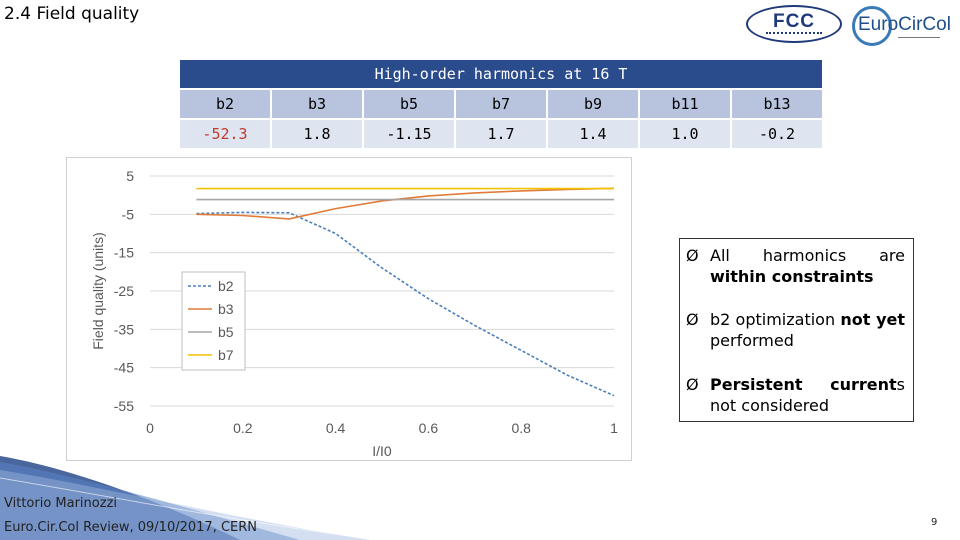  I want to click on legend-label: b7, so click(226, 355).